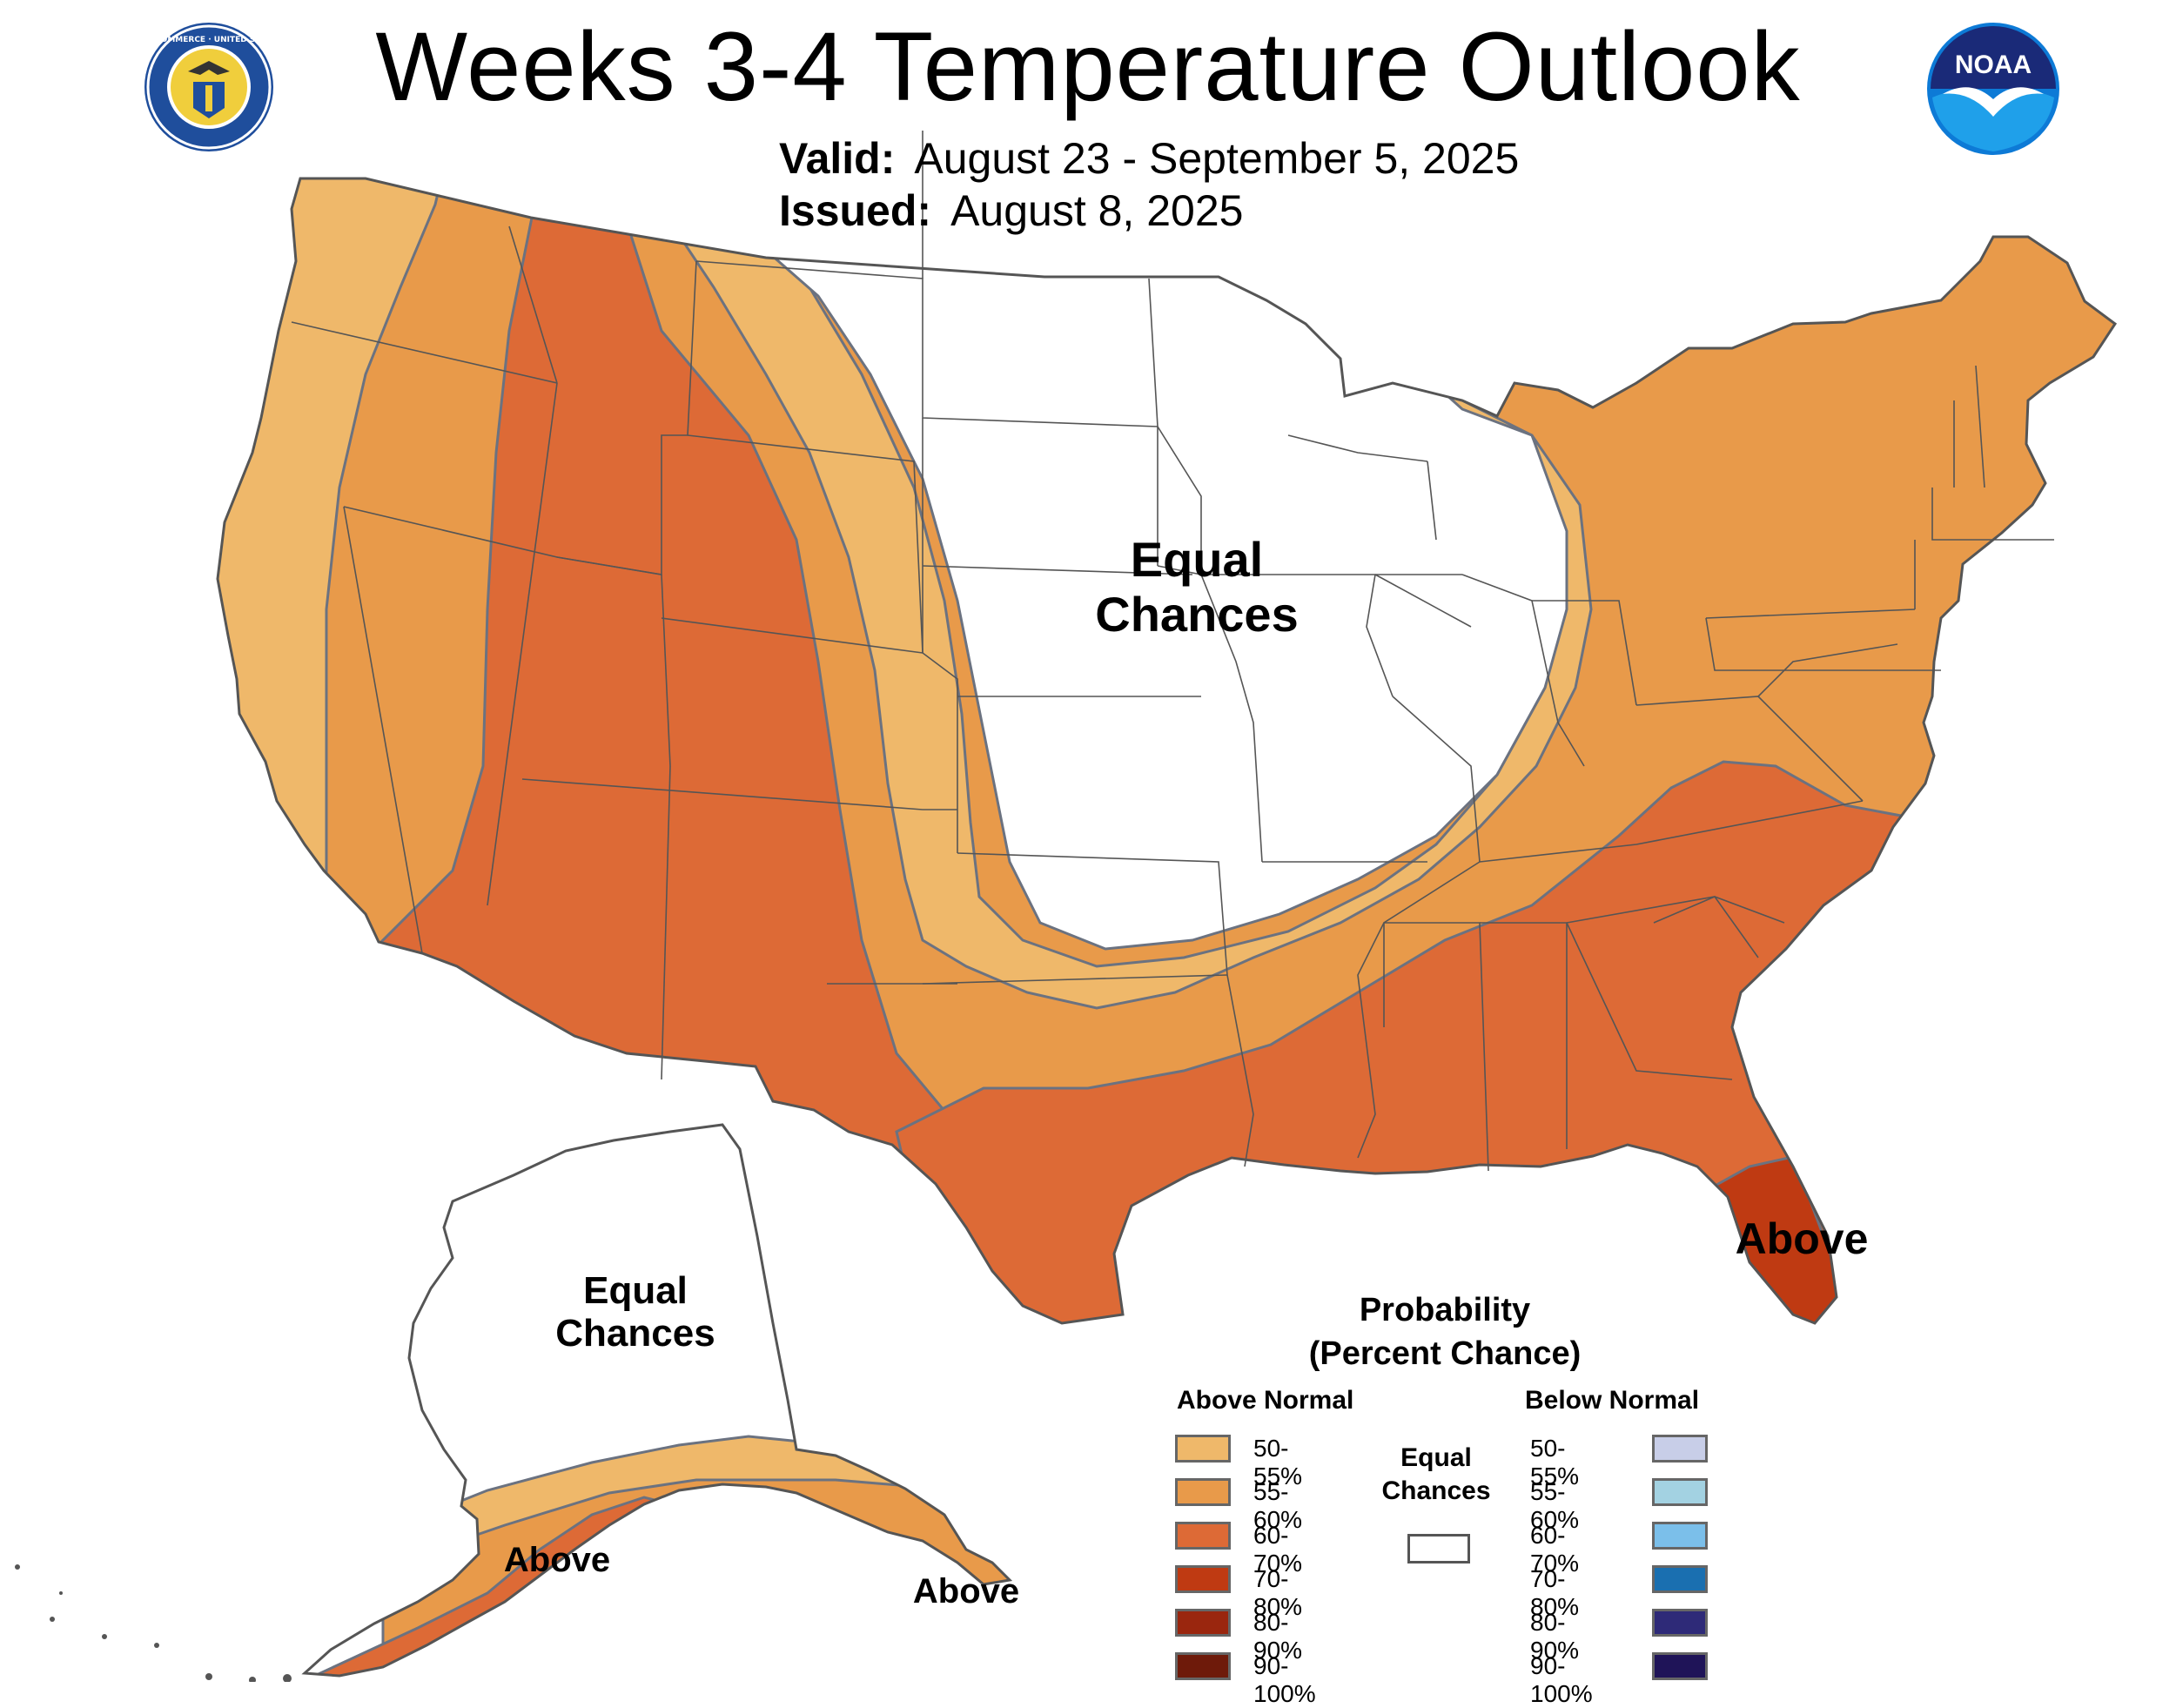 The height and width of the screenshot is (1708, 2176). I want to click on legend-above-label: 70-80%, so click(1278, 1592).